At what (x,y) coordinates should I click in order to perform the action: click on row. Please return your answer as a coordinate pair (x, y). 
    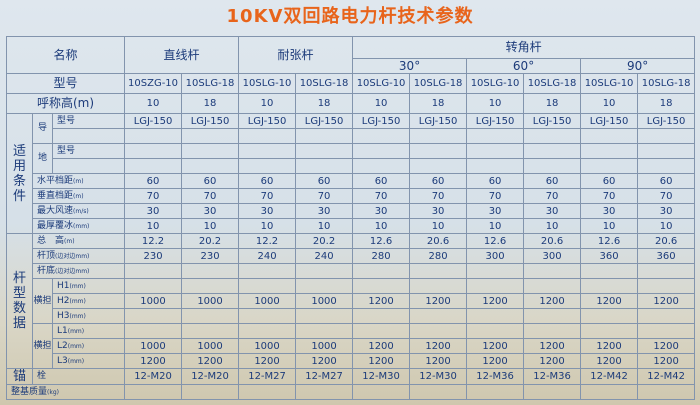
    Looking at the image, I should click on (351, 166).